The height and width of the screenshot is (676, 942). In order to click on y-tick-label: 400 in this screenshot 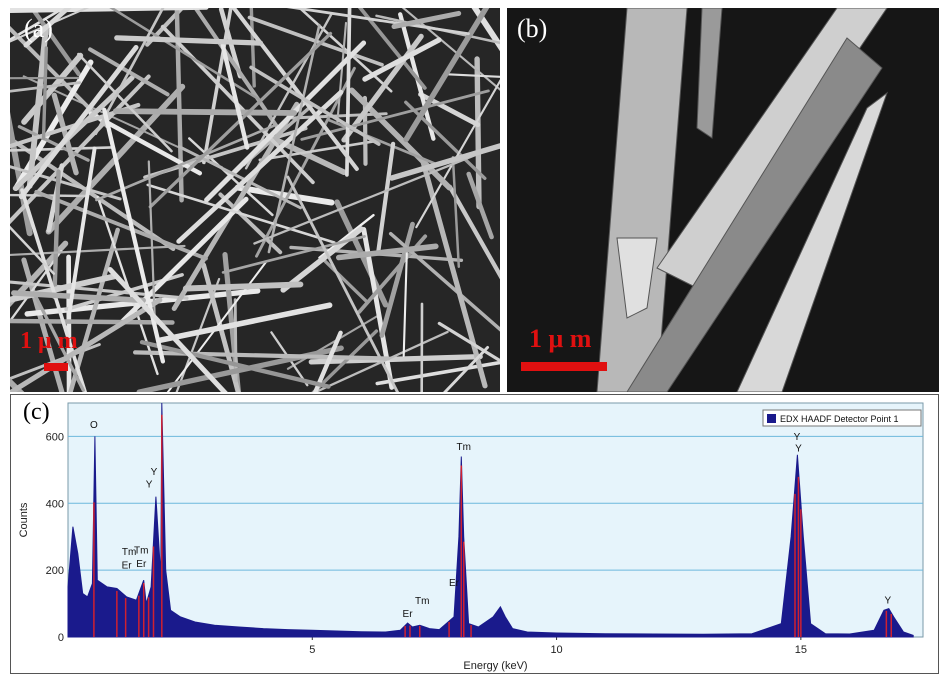, I will do `click(55, 504)`.